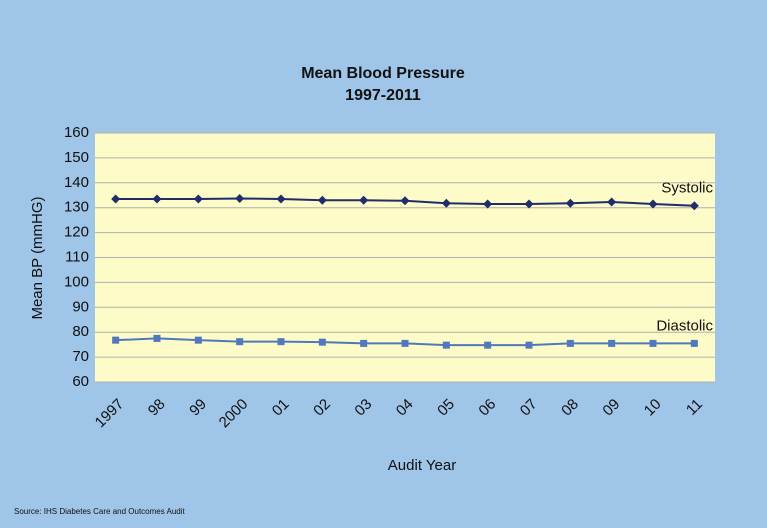 This screenshot has height=528, width=767. I want to click on y-axis-label: Mean BP (mmHG), so click(37, 257).